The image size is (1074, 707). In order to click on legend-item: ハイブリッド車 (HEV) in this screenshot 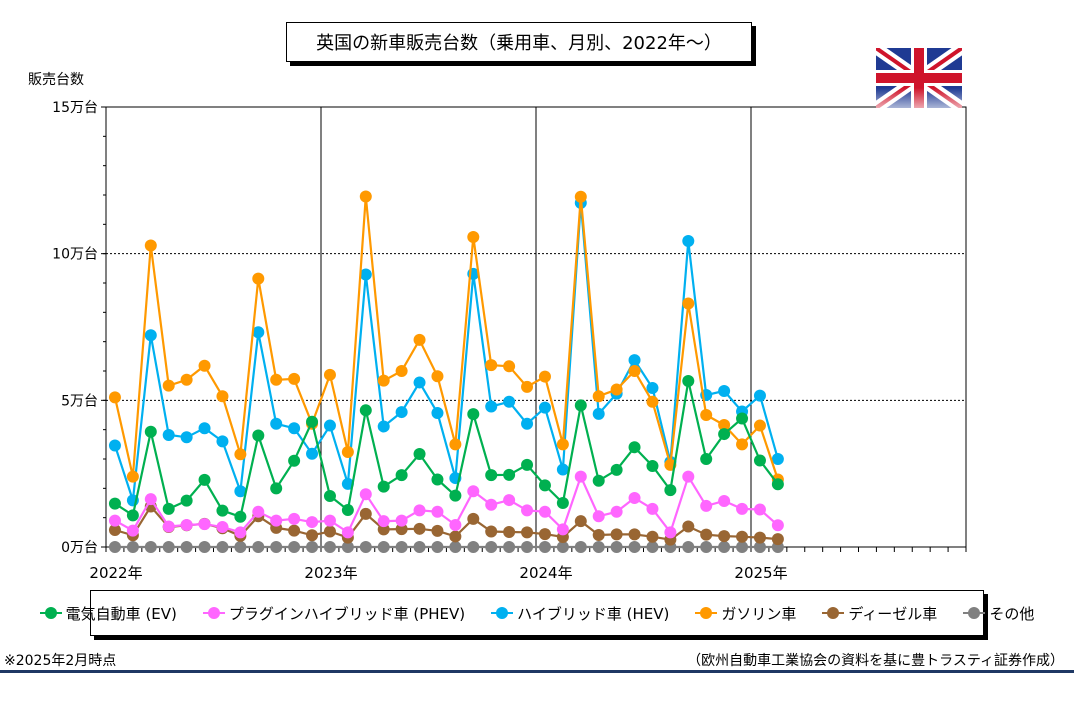, I will do `click(580, 613)`.